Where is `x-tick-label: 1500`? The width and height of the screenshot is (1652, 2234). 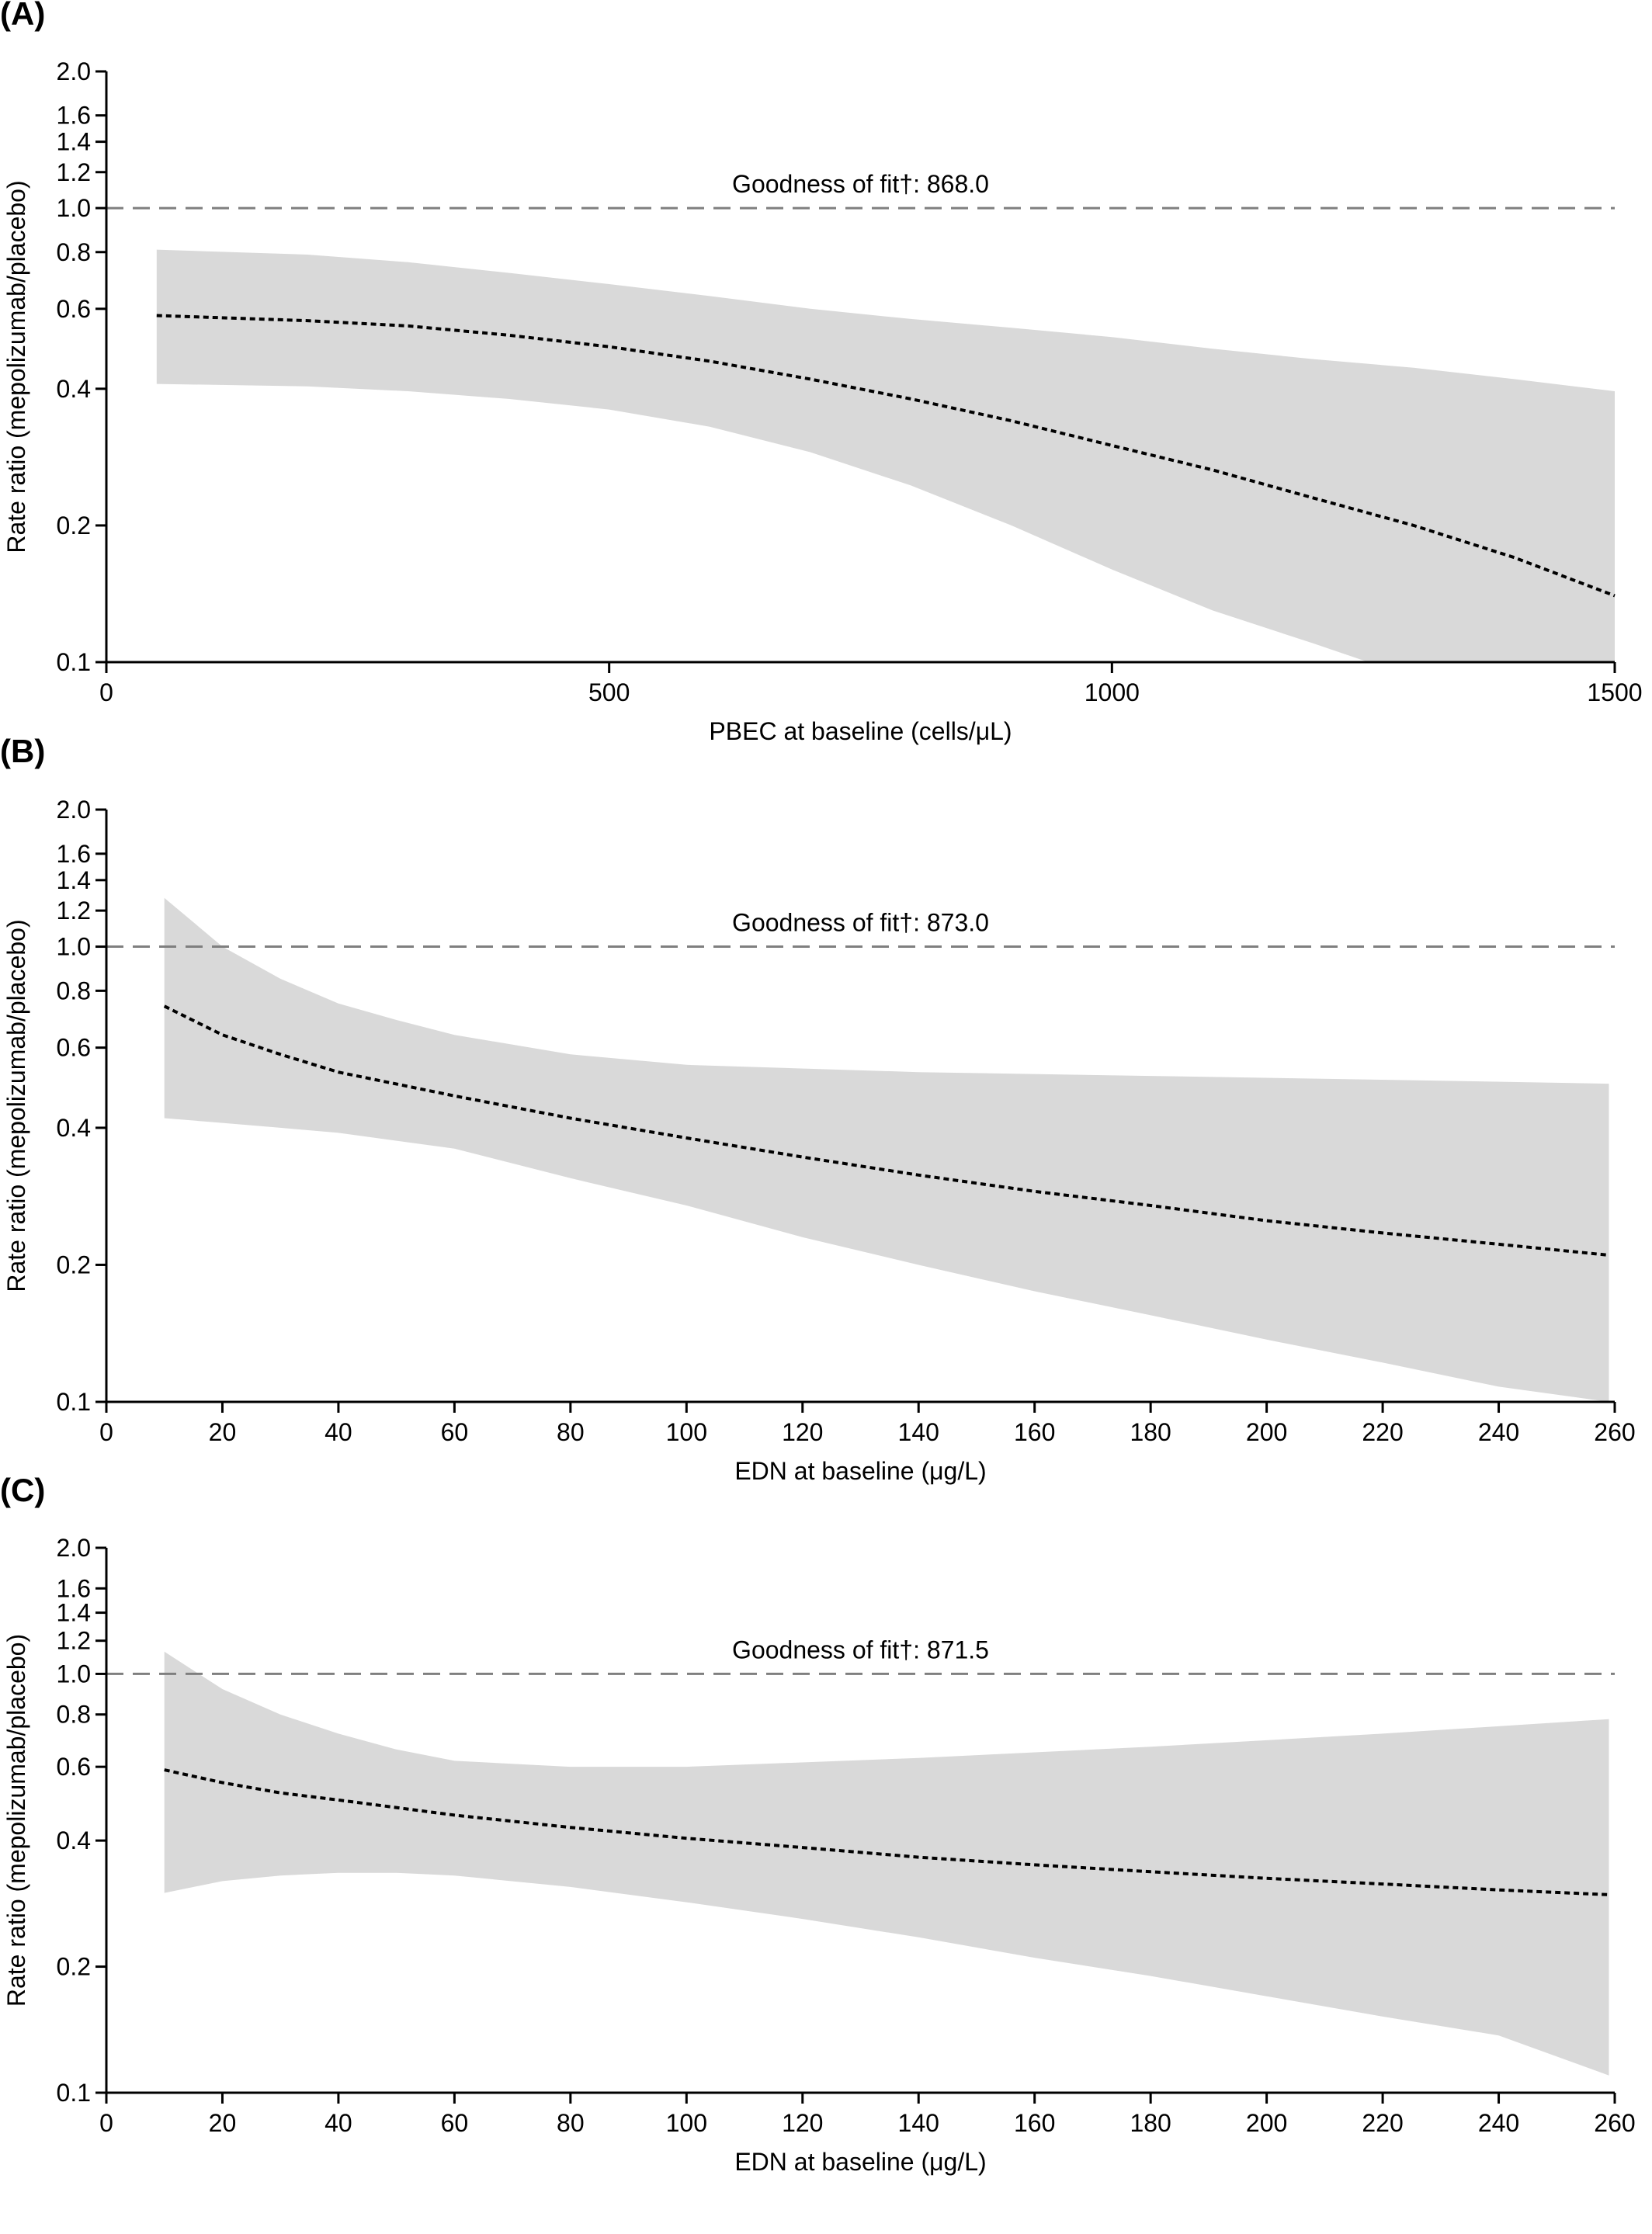
x-tick-label: 1500 is located at coordinates (1614, 692).